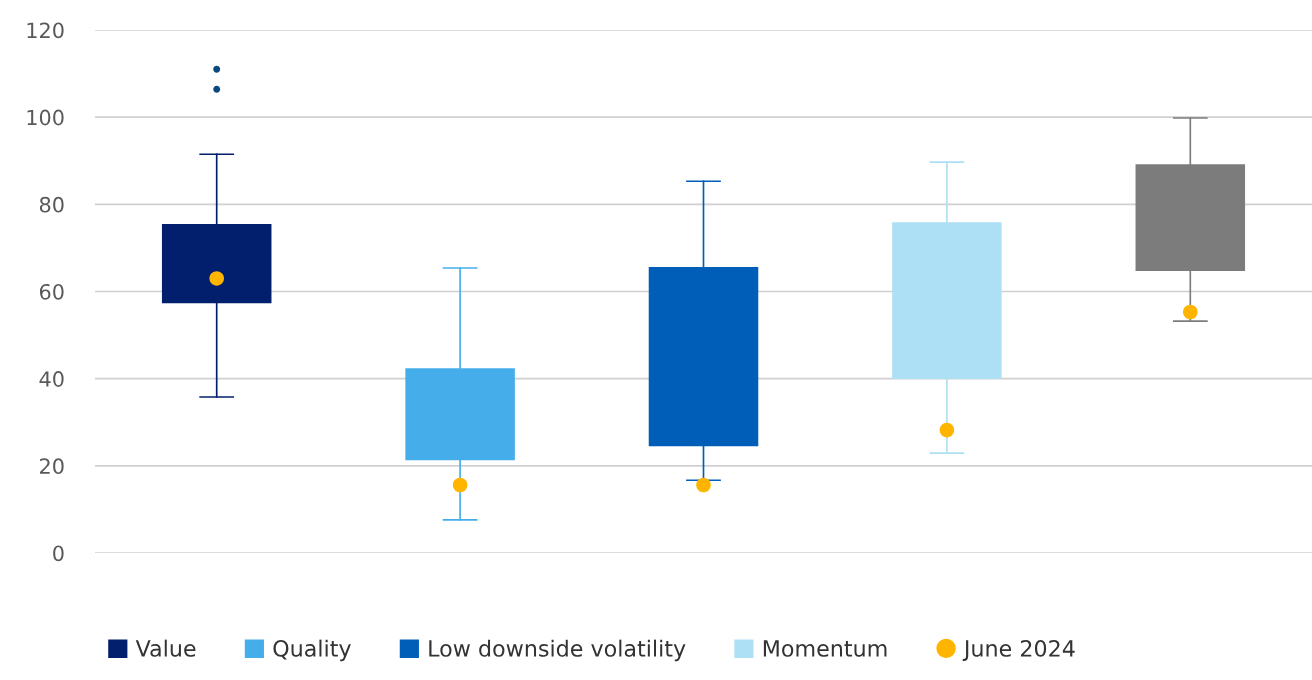 Image resolution: width=1312 pixels, height=680 pixels. What do you see at coordinates (165, 648) in the screenshot?
I see `legend-label: Value` at bounding box center [165, 648].